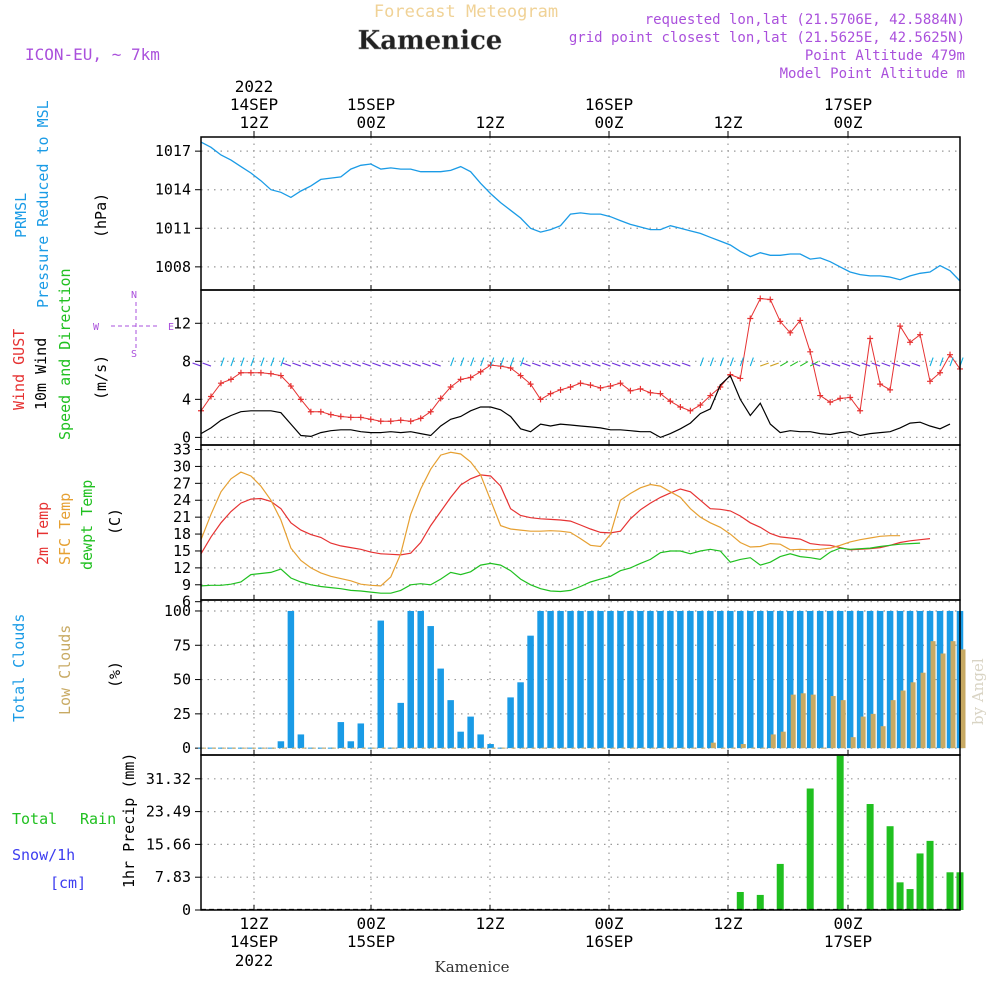  What do you see at coordinates (19, 369) in the screenshot?
I see `wind-label-1: Wind GUST` at bounding box center [19, 369].